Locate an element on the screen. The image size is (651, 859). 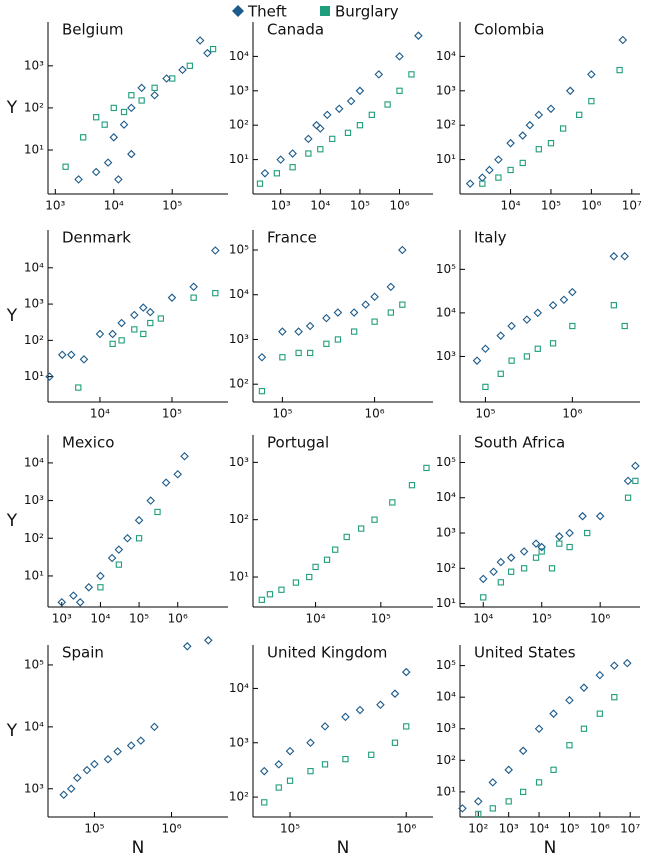
x-tick-label: 10⁷ is located at coordinates (632, 206).